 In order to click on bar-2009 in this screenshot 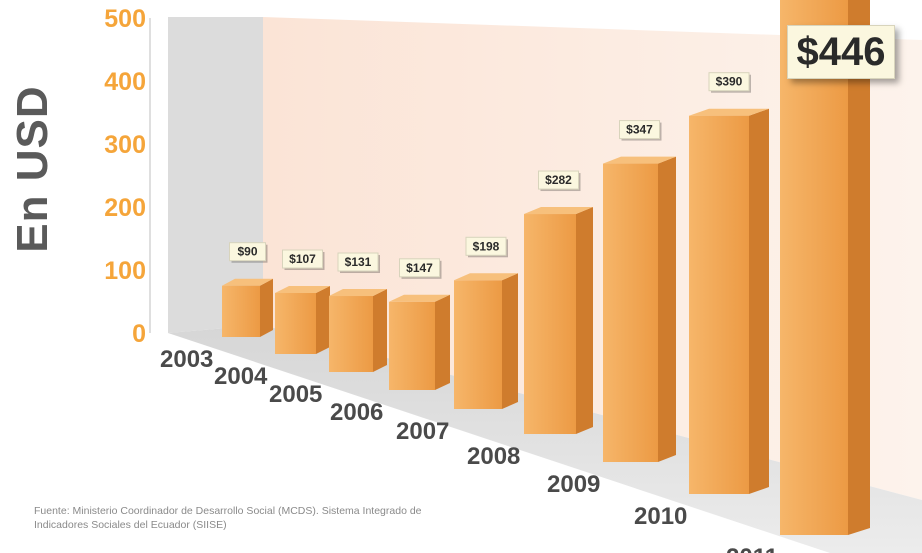, I will do `click(639, 309)`.